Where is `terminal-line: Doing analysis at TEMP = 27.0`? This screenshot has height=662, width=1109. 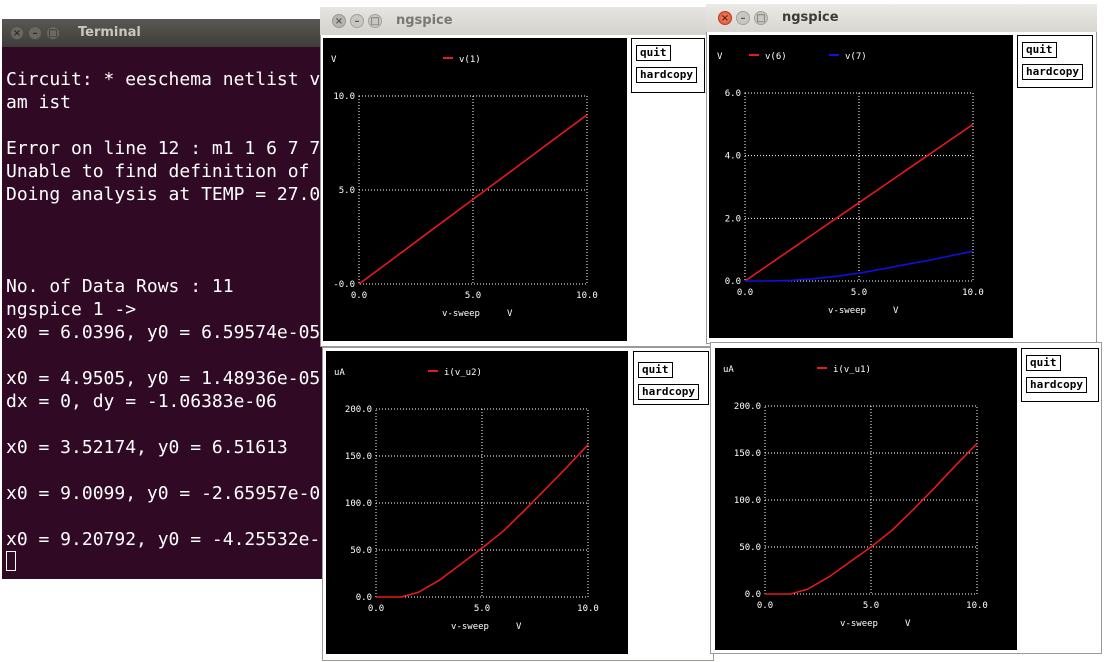 terminal-line: Doing analysis at TEMP = 27.0 is located at coordinates (163, 194).